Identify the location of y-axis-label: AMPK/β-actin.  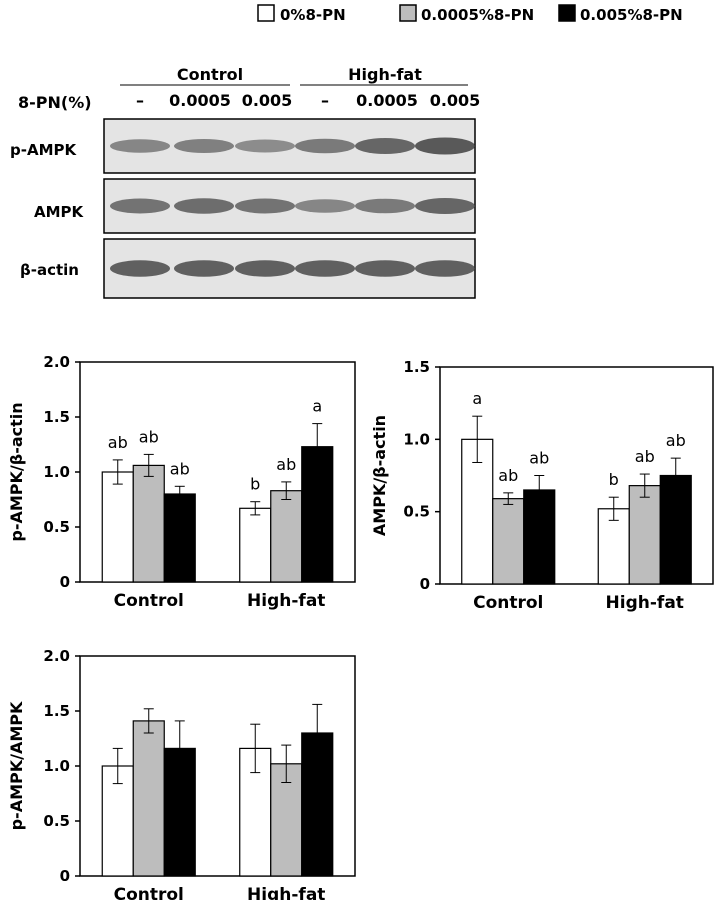
(379, 475).